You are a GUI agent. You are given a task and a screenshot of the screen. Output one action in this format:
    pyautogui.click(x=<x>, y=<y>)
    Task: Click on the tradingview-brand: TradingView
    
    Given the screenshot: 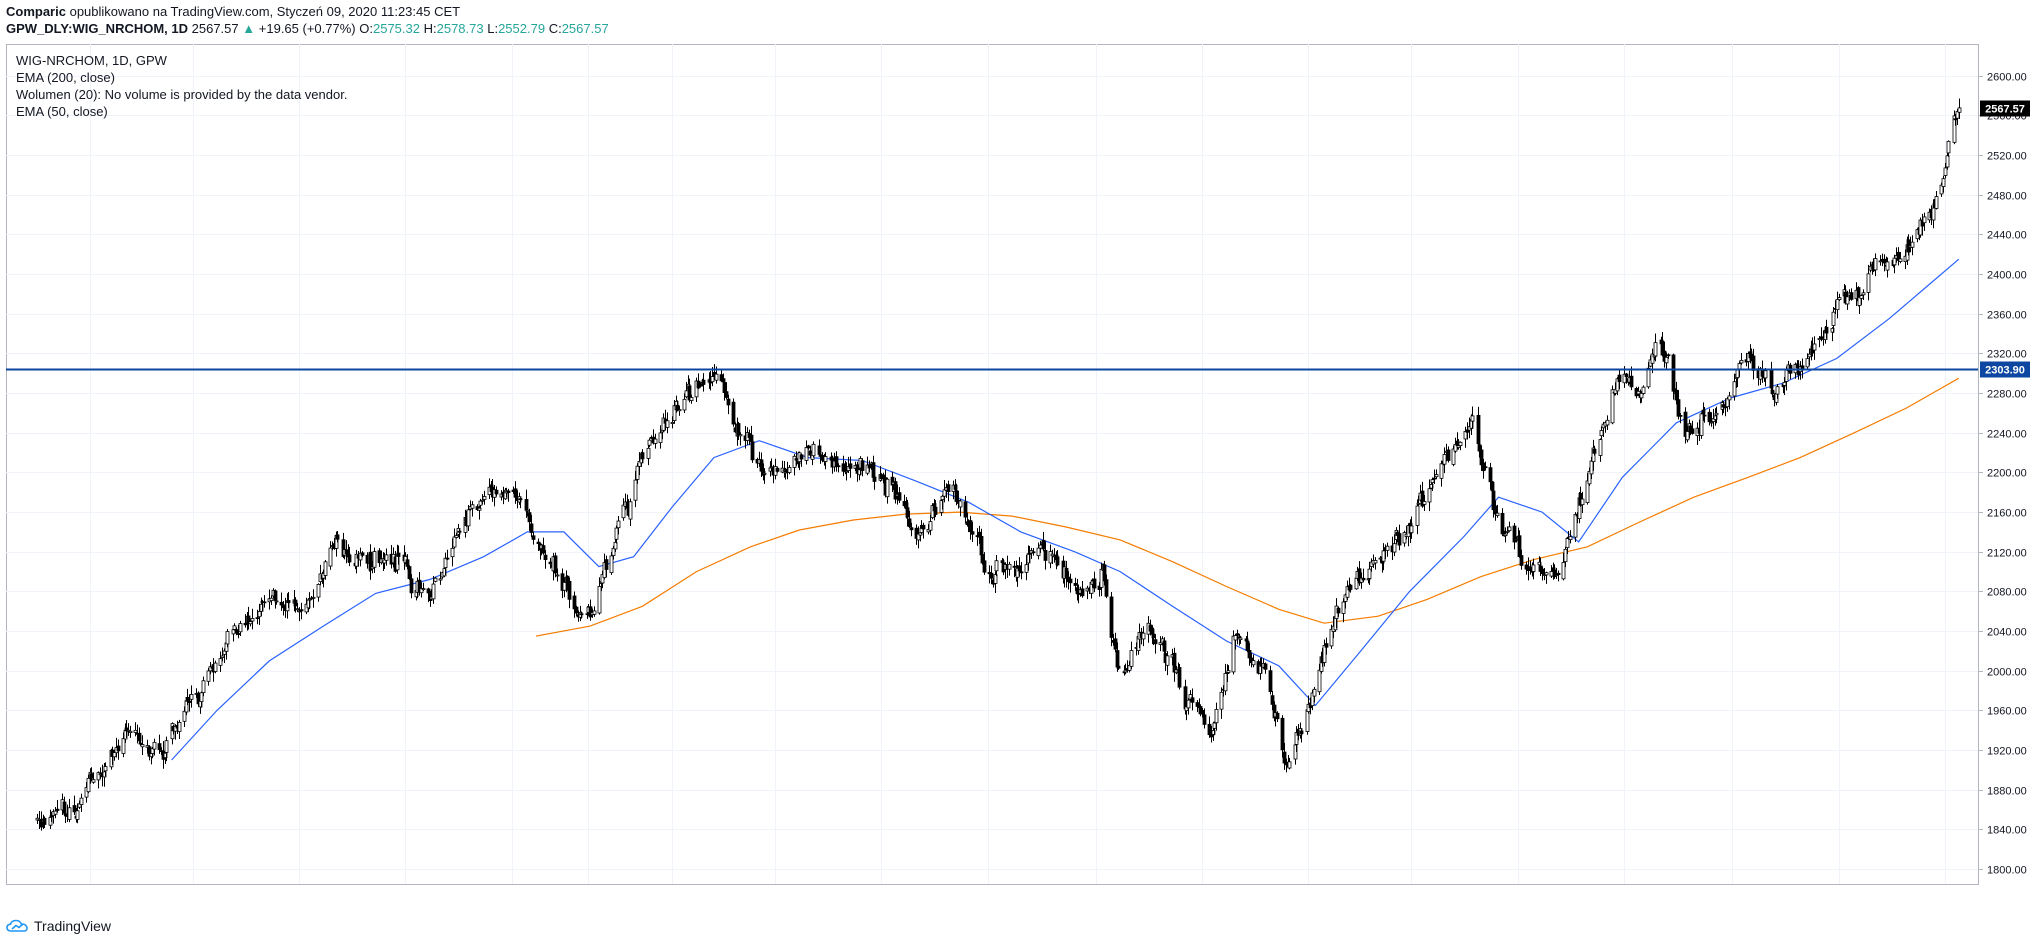 What is the action you would take?
    pyautogui.click(x=58, y=926)
    